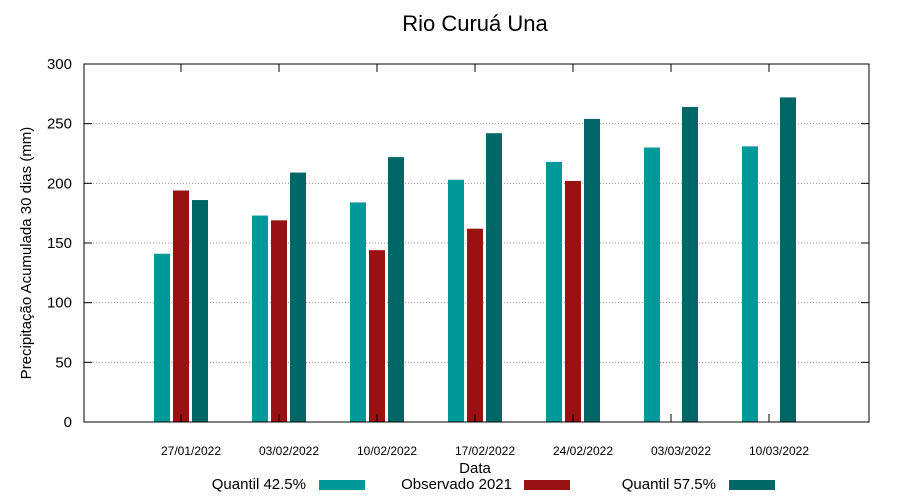 This screenshot has height=500, width=900. What do you see at coordinates (68, 422) in the screenshot?
I see `y-tick-label: 0` at bounding box center [68, 422].